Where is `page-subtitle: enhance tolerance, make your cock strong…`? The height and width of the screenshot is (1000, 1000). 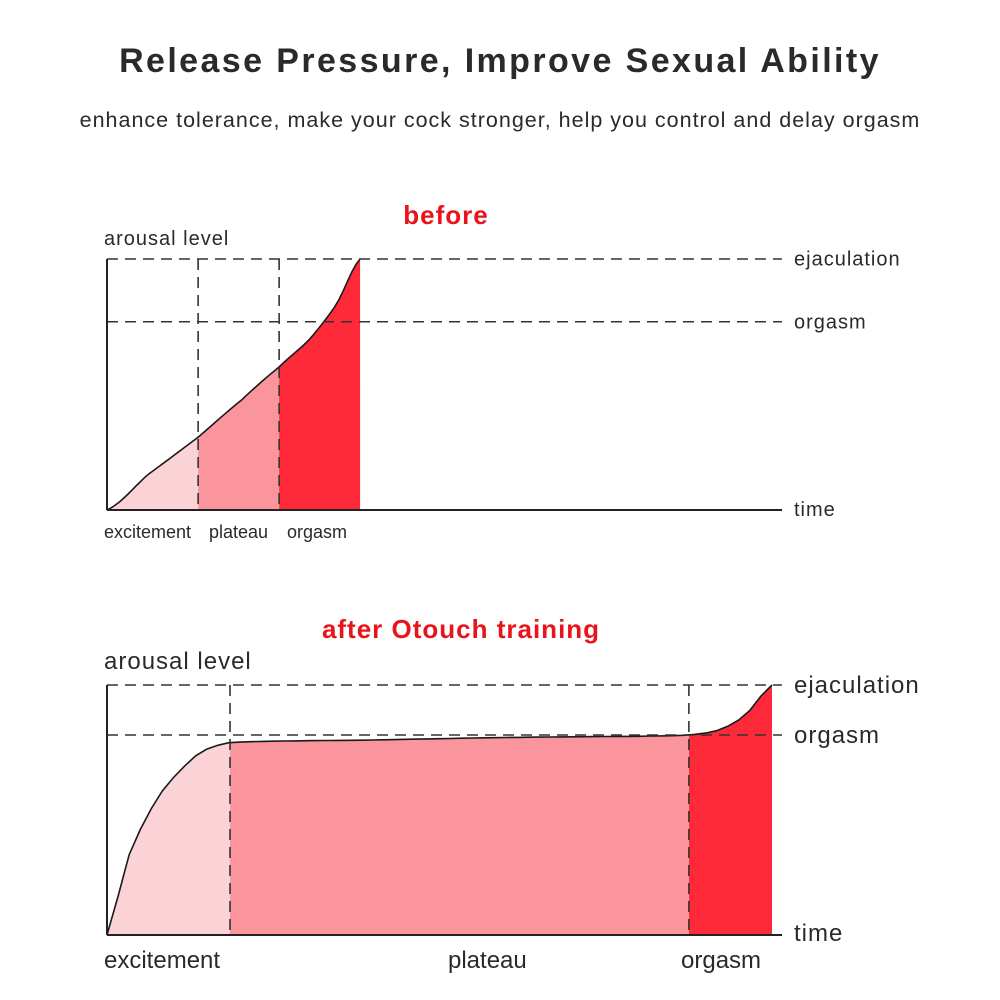
page-subtitle: enhance tolerance, make your cock strong… is located at coordinates (500, 120).